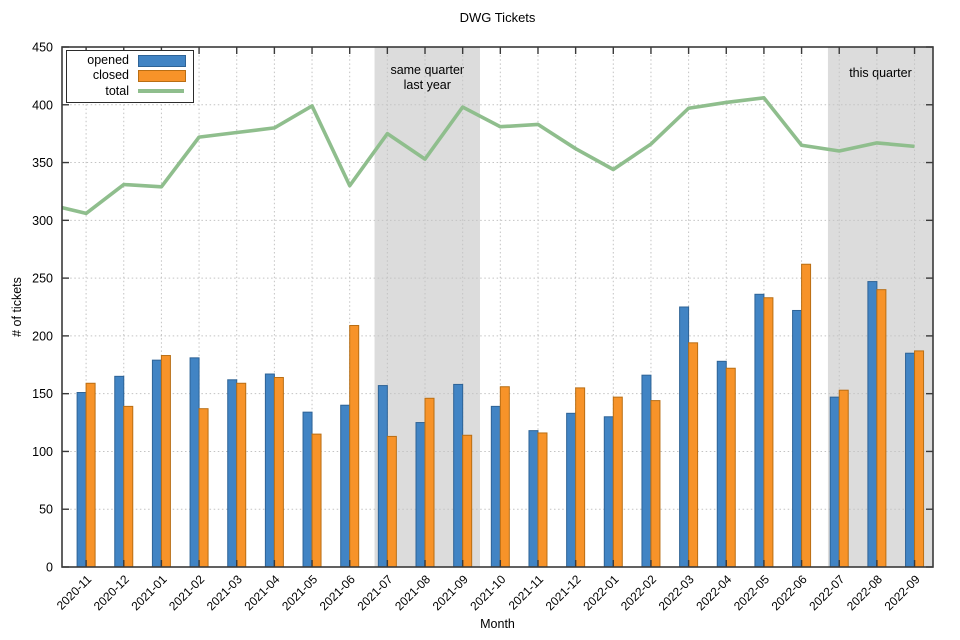 The image size is (960, 640). Describe the element at coordinates (563, 592) in the screenshot. I see `x-tick-label-2021-12: 2021-12` at that location.